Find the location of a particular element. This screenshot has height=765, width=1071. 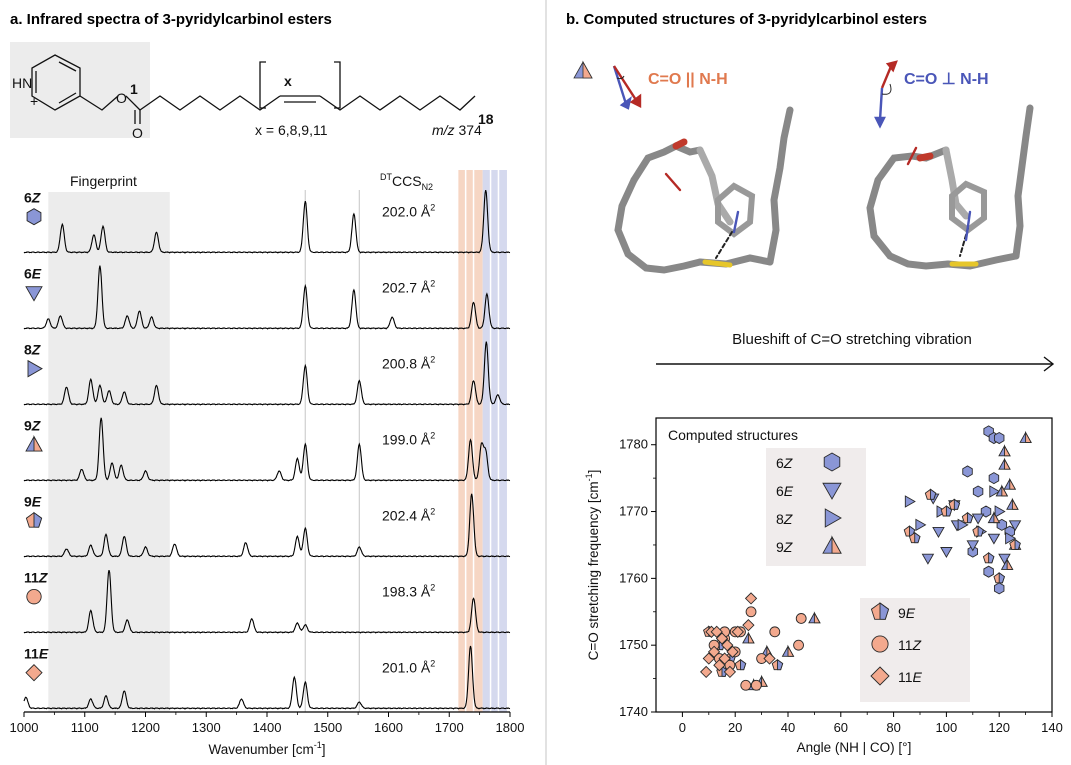

spectrum-11Z is located at coordinates (267, 601).